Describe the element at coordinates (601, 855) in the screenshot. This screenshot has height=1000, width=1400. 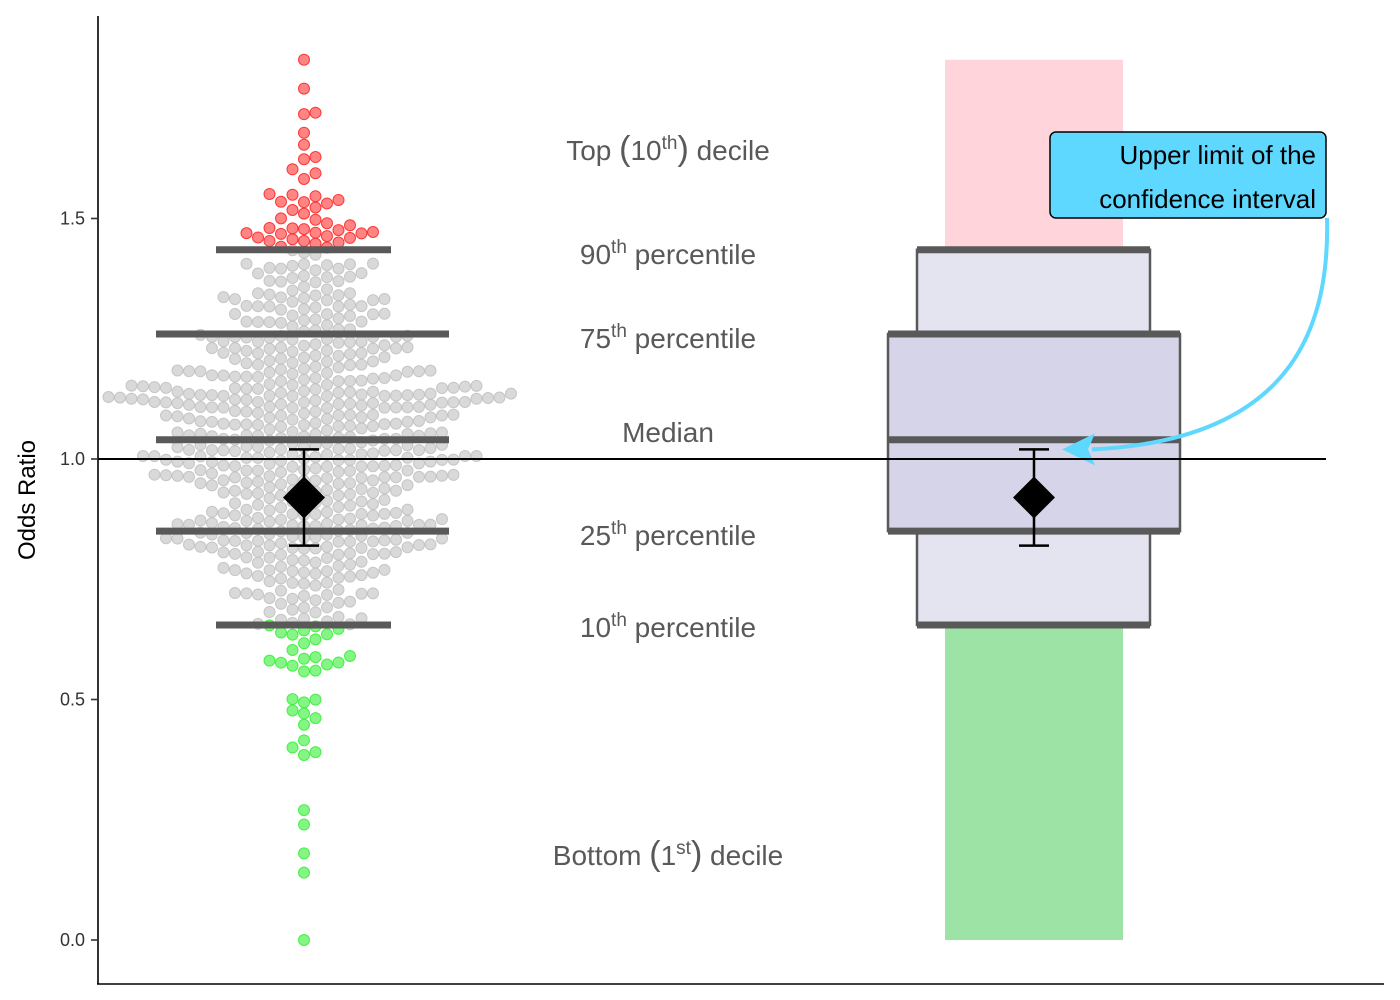
I see `bottom-decile-pre: Bottom` at that location.